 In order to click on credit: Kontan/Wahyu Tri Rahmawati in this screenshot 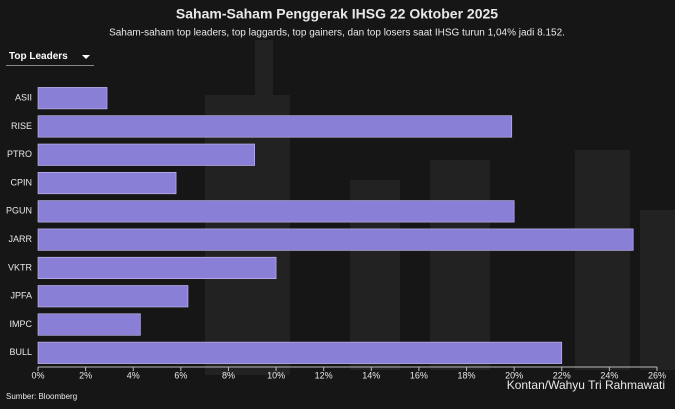, I will do `click(586, 385)`.